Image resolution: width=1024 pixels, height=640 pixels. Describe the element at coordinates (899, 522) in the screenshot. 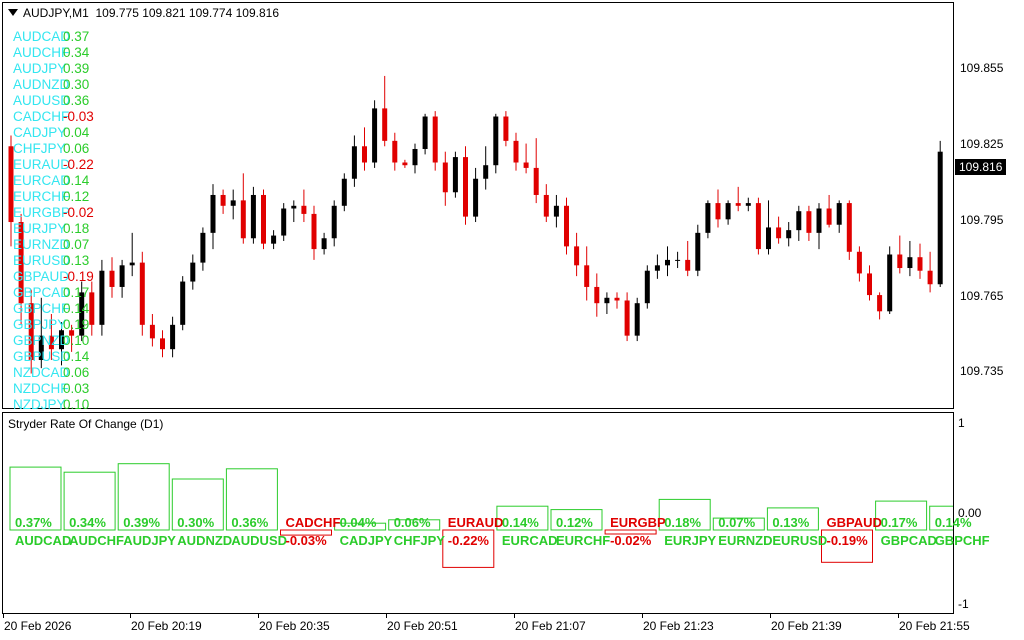

I see `roc-bar-value: 0.17%` at that location.